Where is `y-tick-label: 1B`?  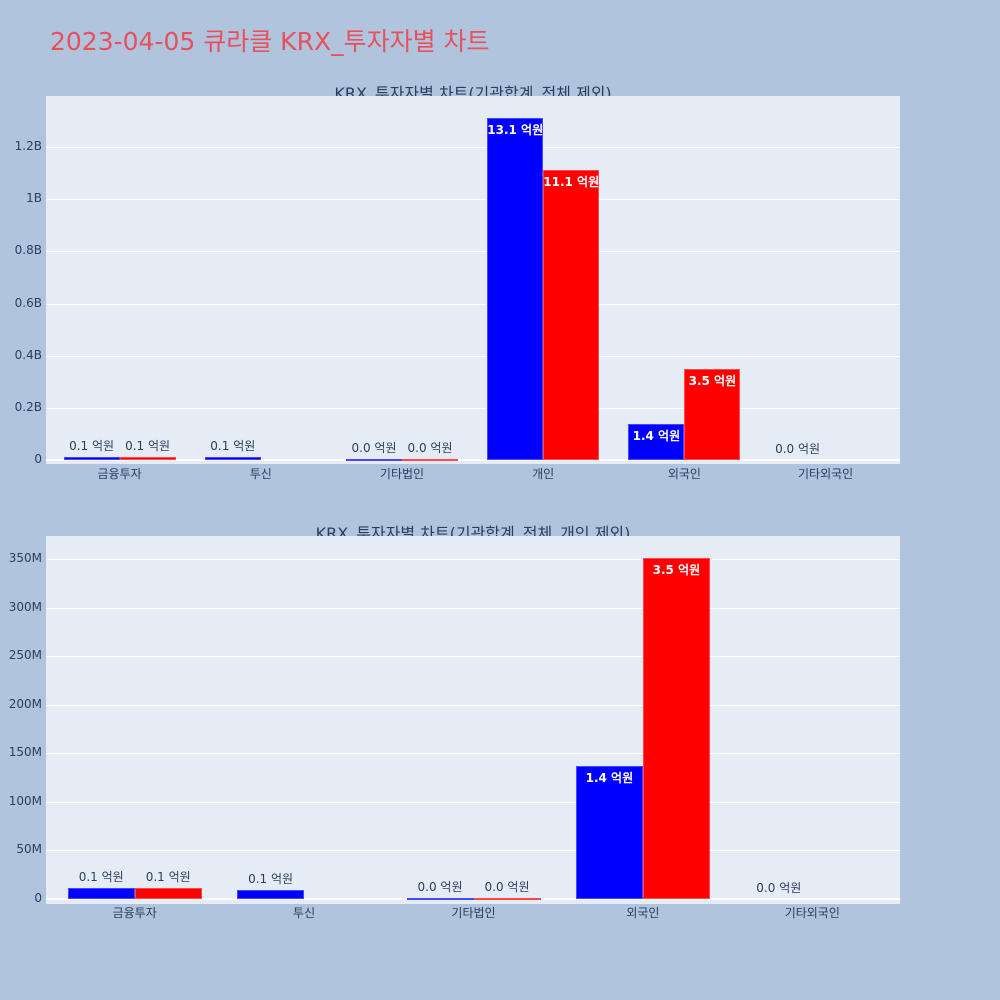
y-tick-label: 1B is located at coordinates (34, 198).